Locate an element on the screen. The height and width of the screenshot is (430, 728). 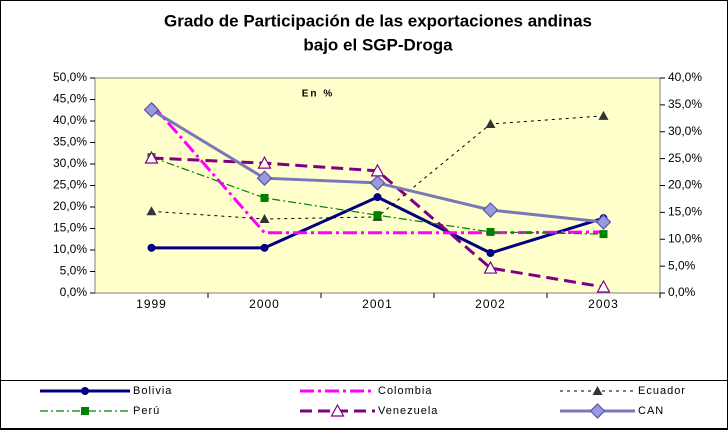
legend-label: Perú is located at coordinates (146, 411).